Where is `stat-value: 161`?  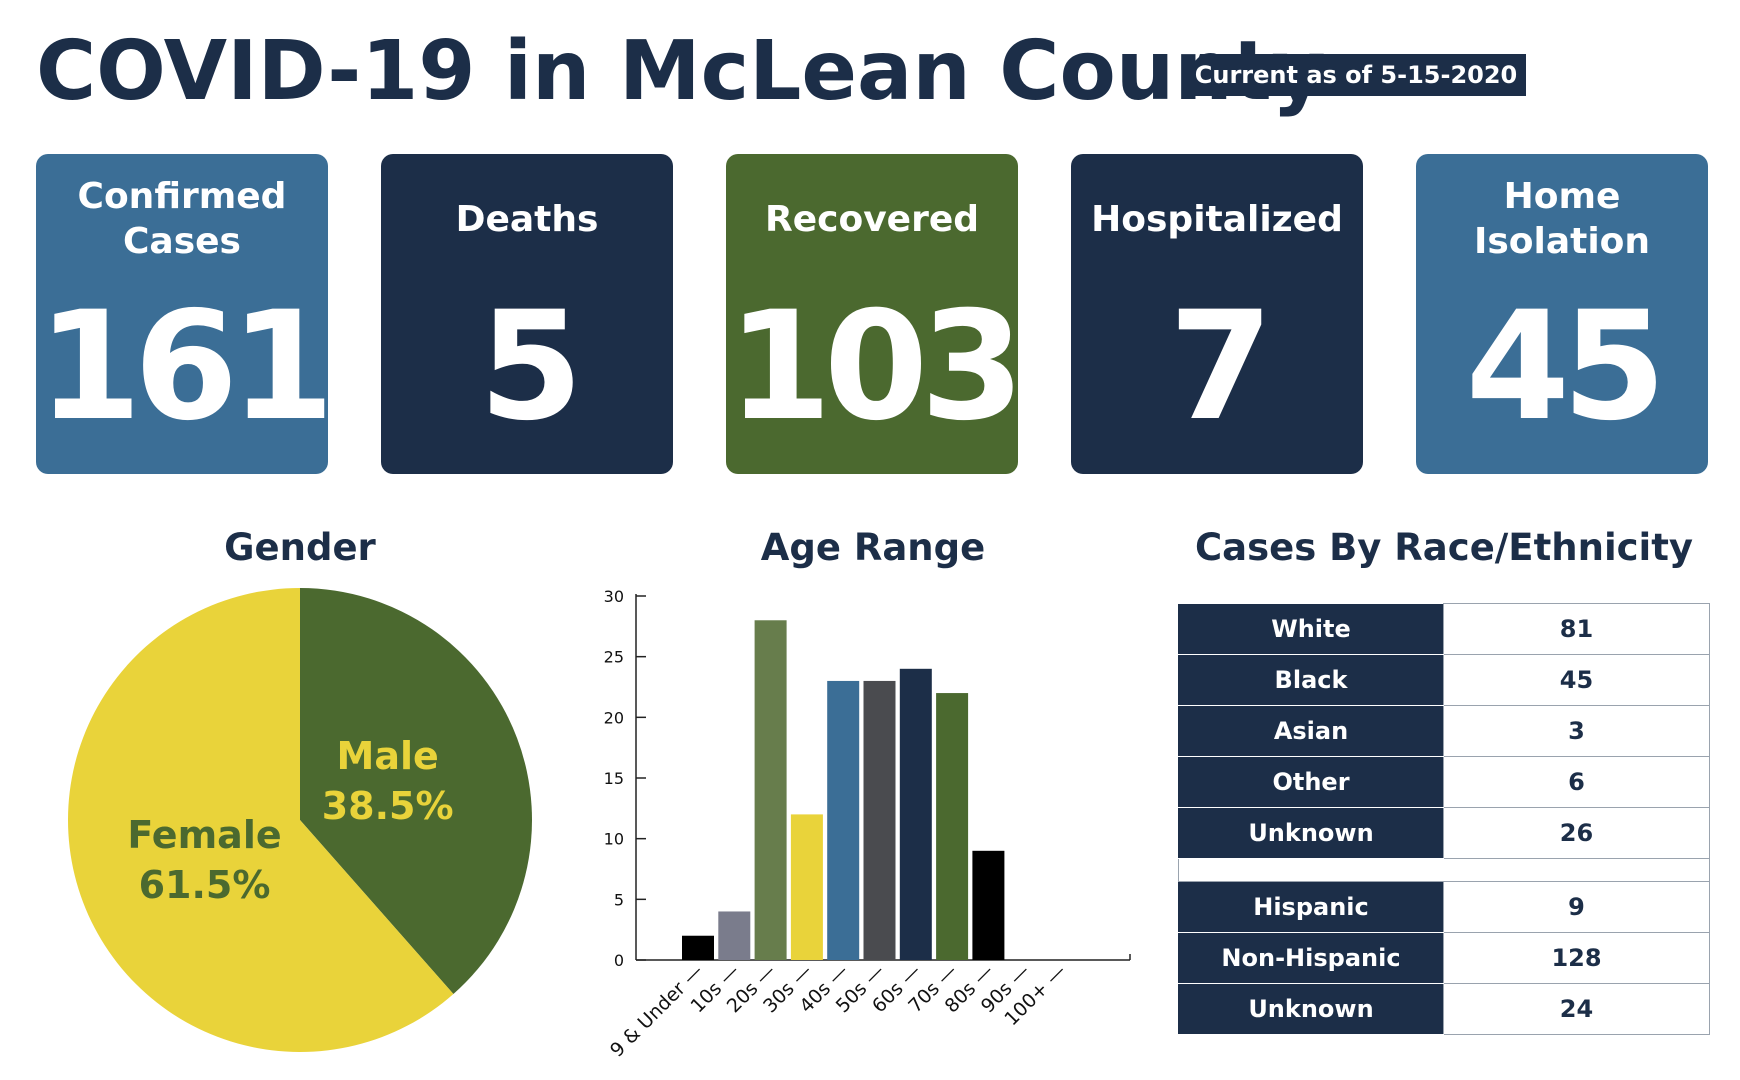
stat-value: 161 is located at coordinates (185, 367).